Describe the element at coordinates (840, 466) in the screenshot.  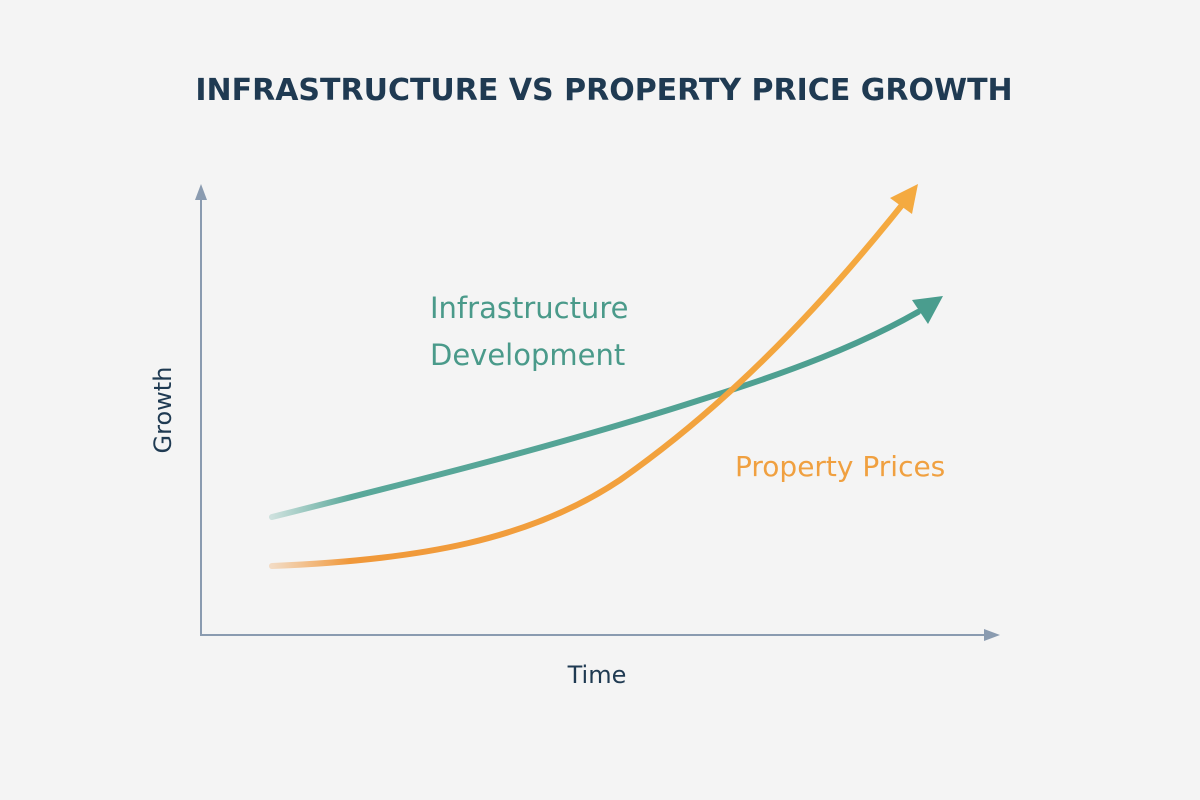
I see `curve-label: Property Prices` at that location.